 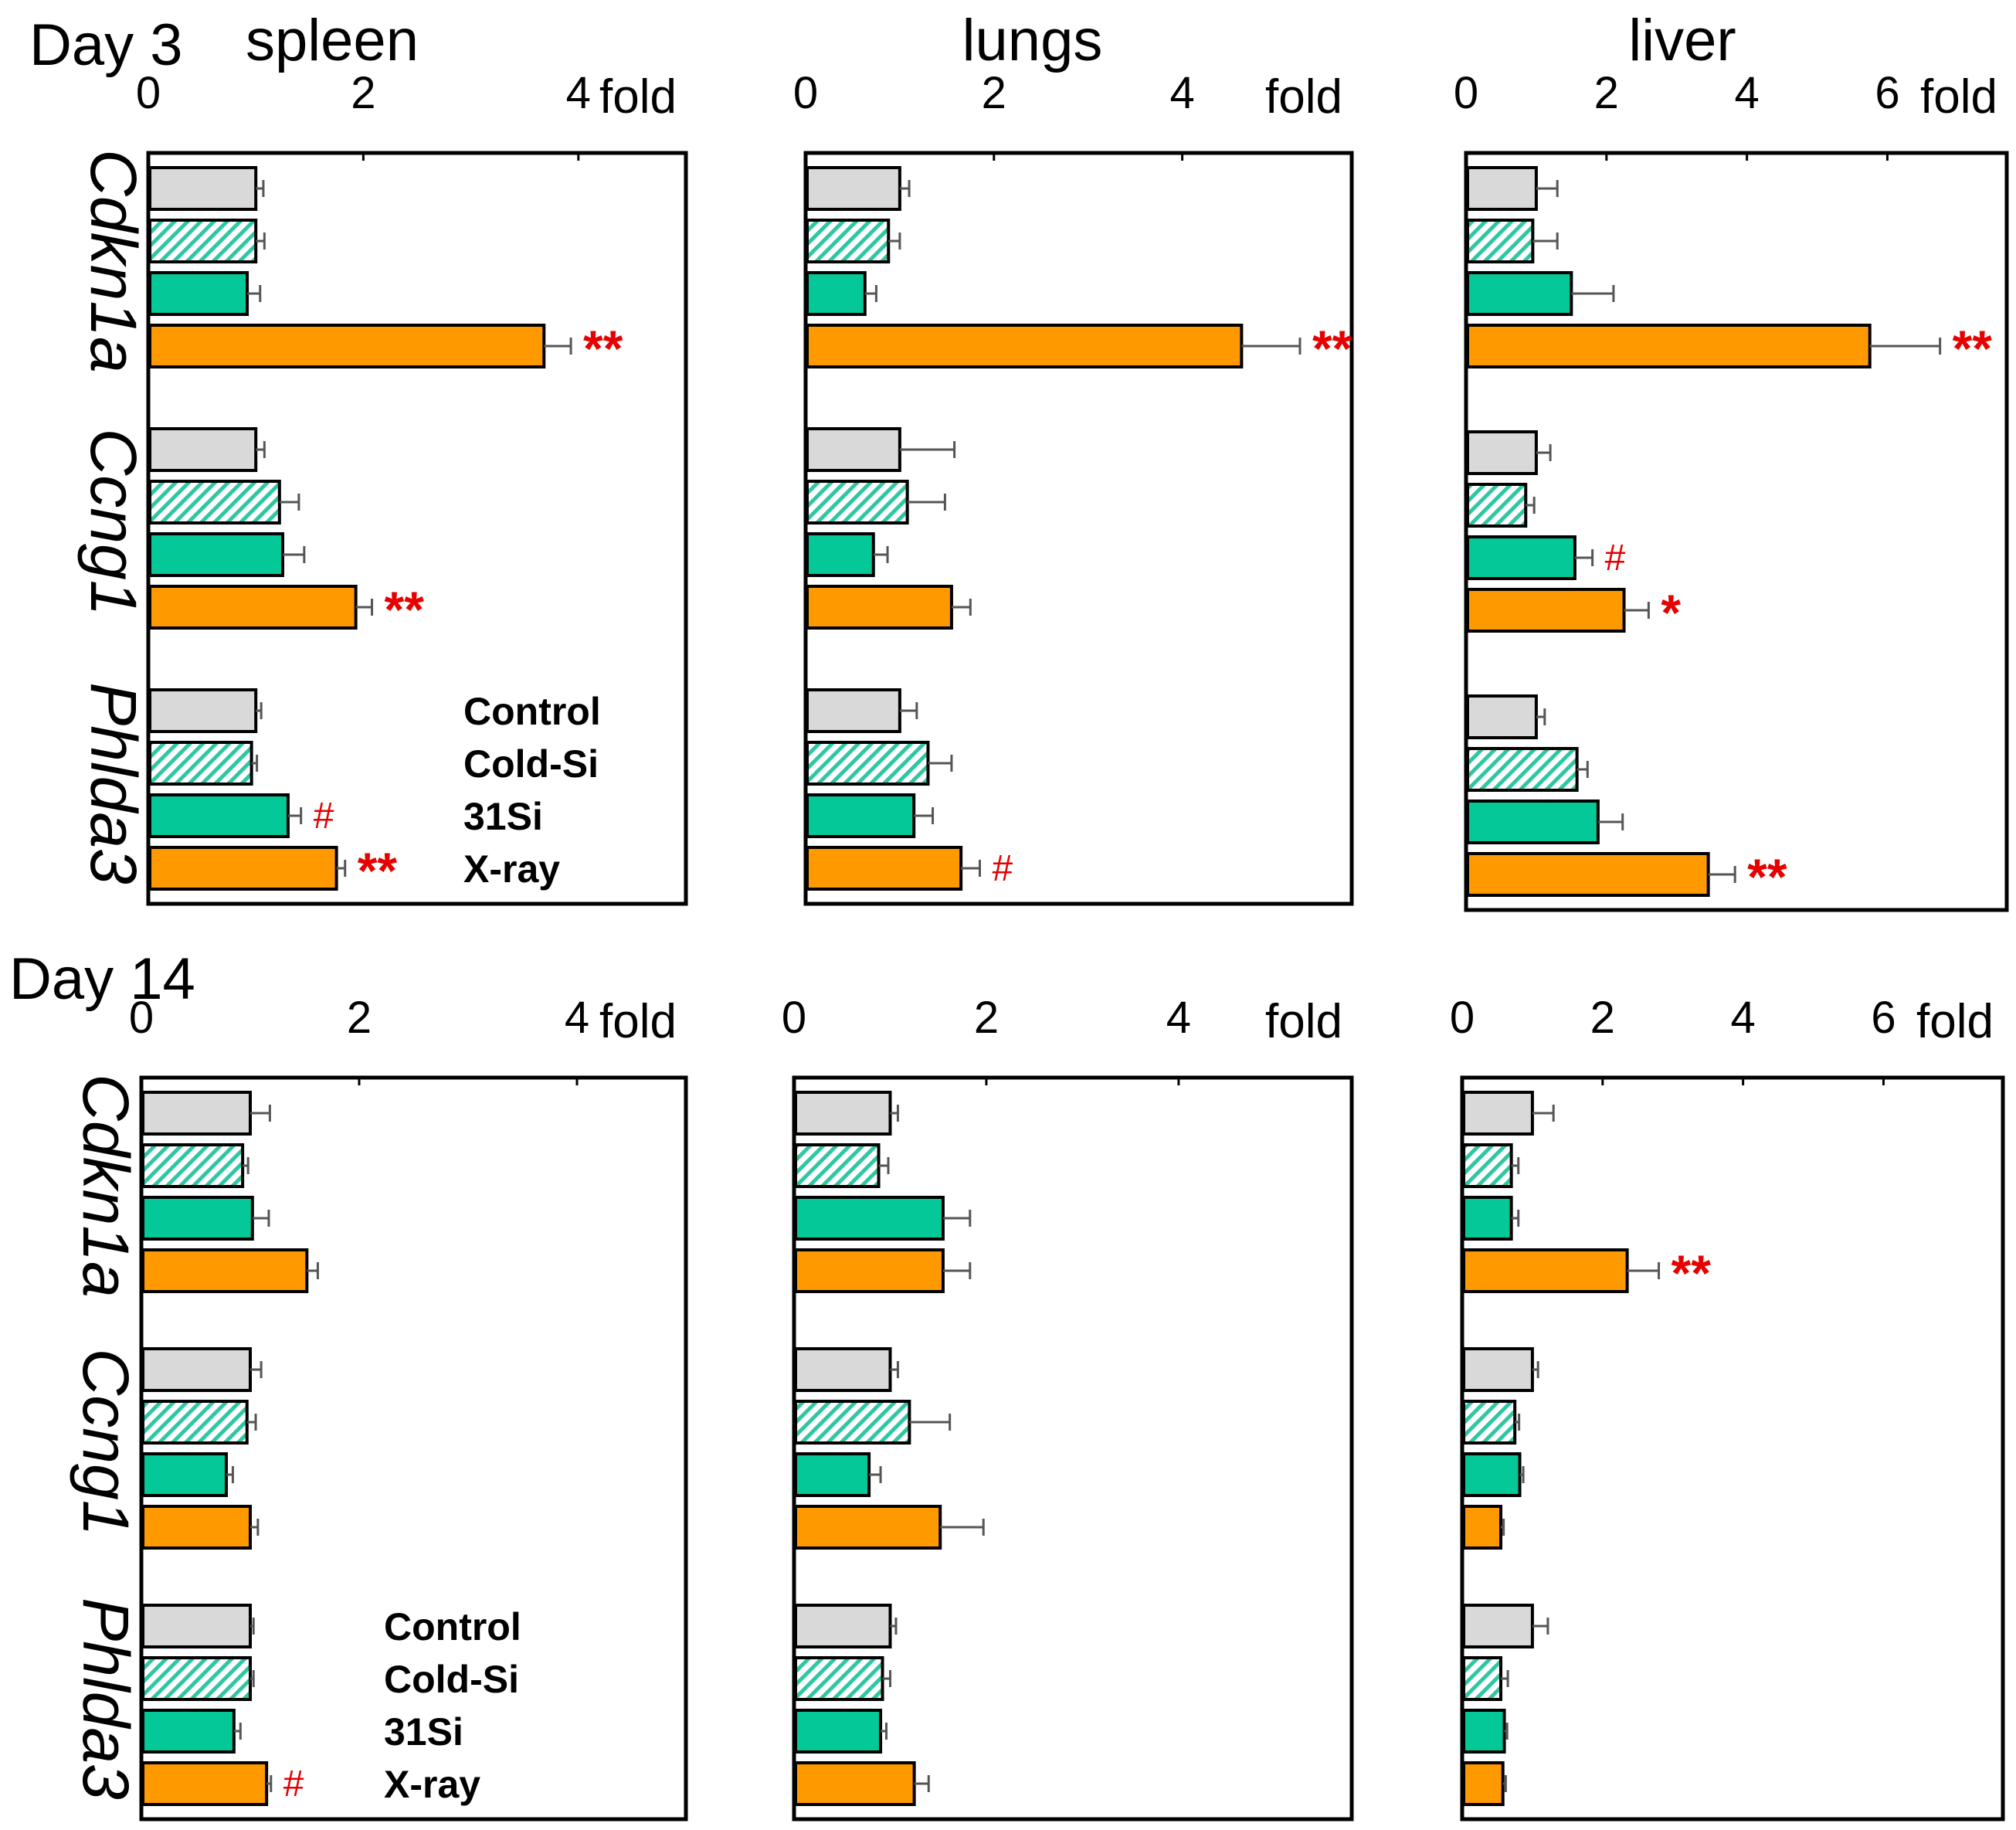 I want to click on panel-2: 0 2 4 fold lungs ** #, so click(x=1073, y=457).